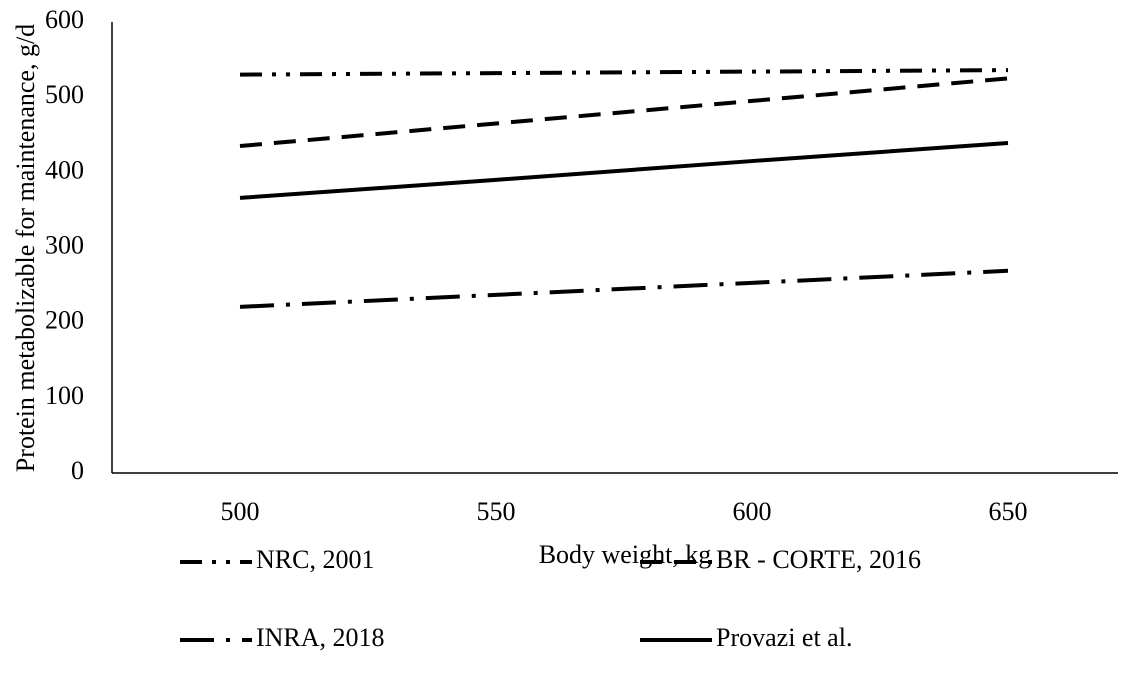 This screenshot has height=683, width=1132. What do you see at coordinates (64, 169) in the screenshot?
I see `y-tick-label: 400` at bounding box center [64, 169].